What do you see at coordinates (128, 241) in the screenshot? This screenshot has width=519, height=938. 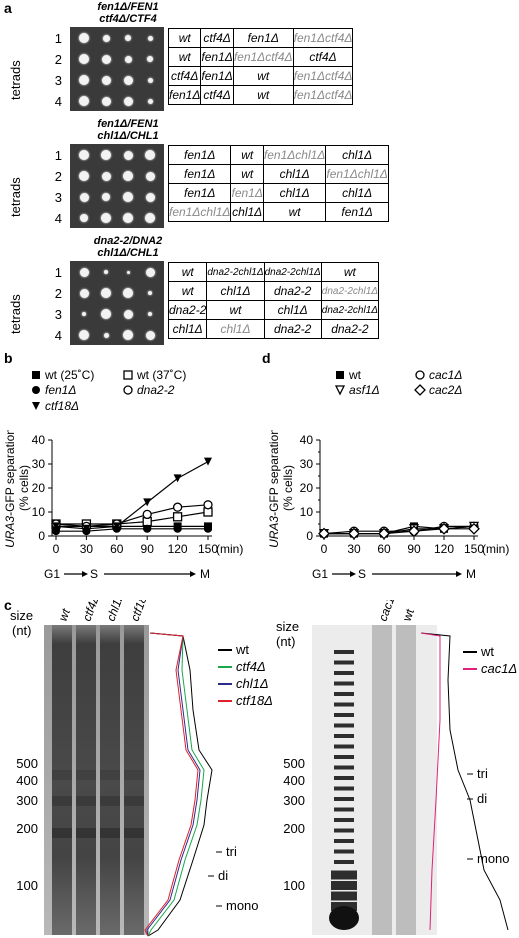 I see `genotype-line1: dna2-2/DNA2` at bounding box center [128, 241].